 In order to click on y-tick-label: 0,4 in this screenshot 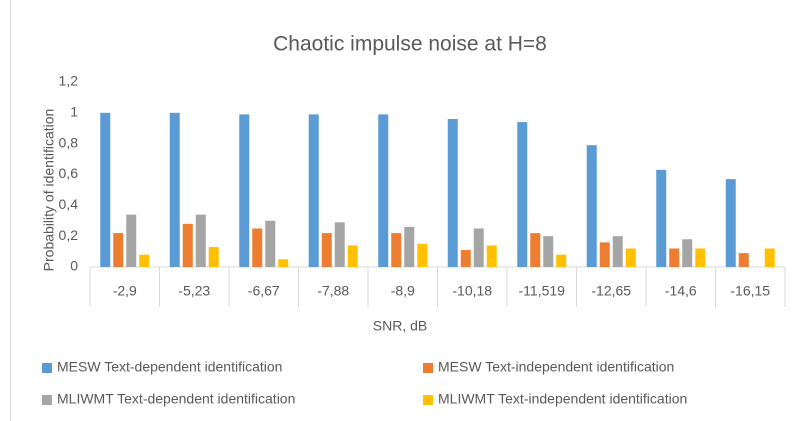, I will do `click(69, 204)`.